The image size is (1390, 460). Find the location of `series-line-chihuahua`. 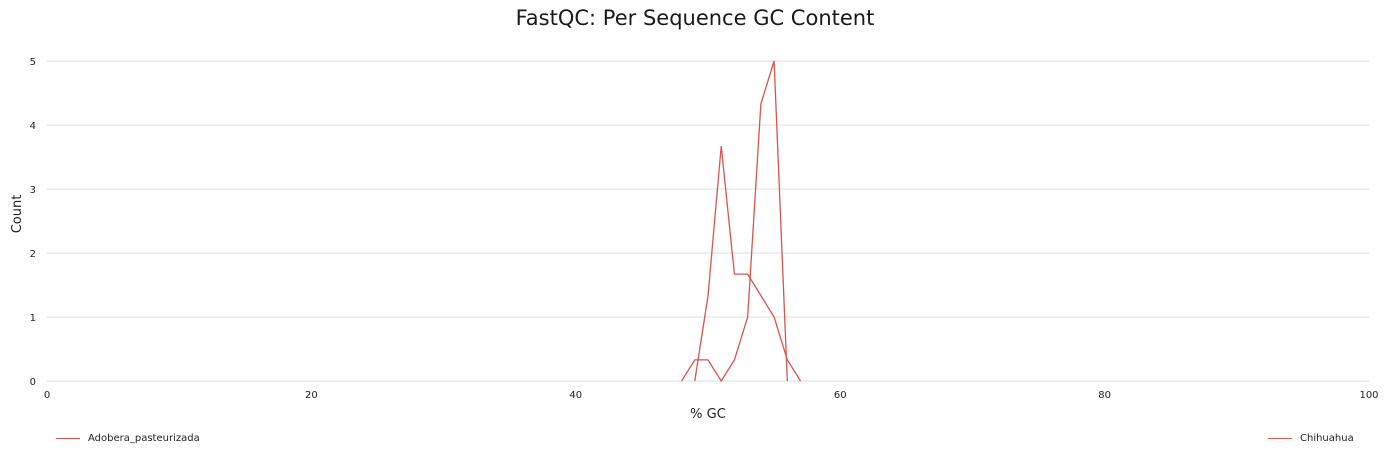

series-line-chihuahua is located at coordinates (734, 221).